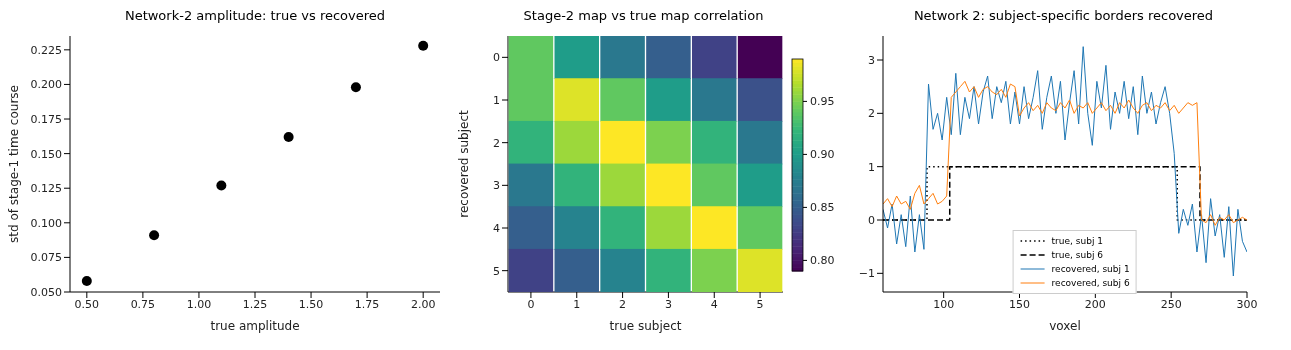 The height and width of the screenshot is (350, 1291). I want to click on x-tick-label: 0, so click(531, 304).